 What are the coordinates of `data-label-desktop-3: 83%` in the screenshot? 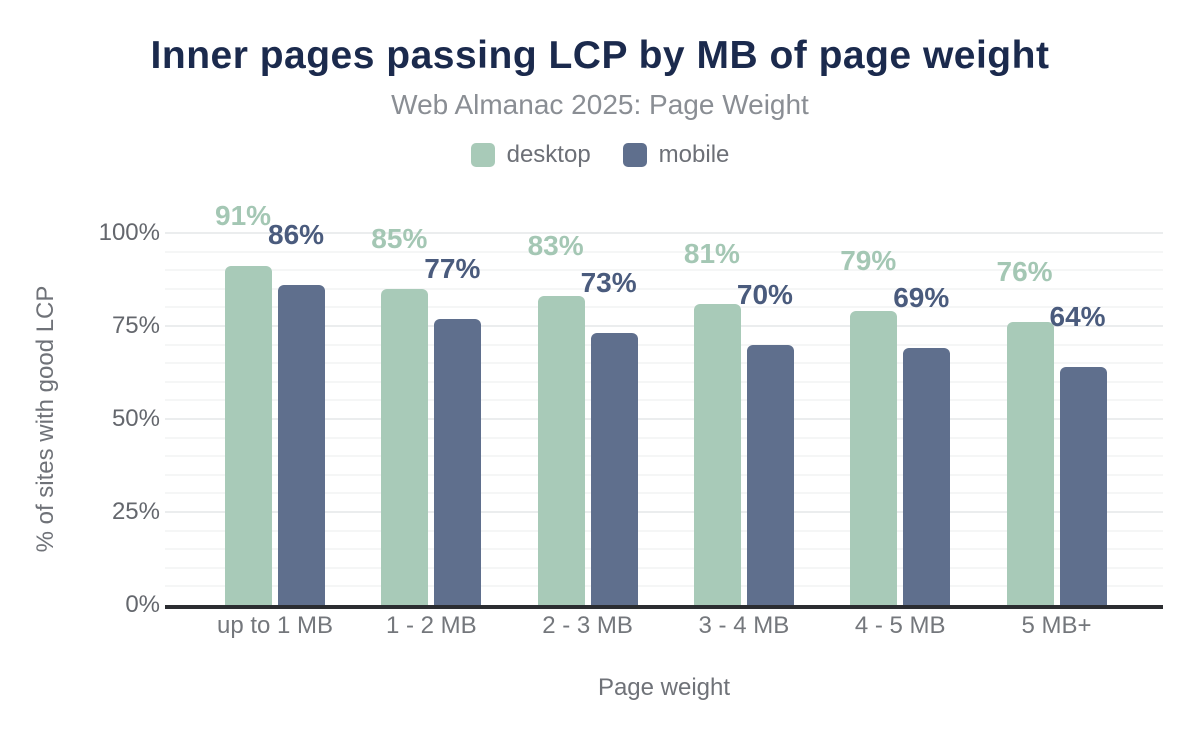 It's located at (555, 246).